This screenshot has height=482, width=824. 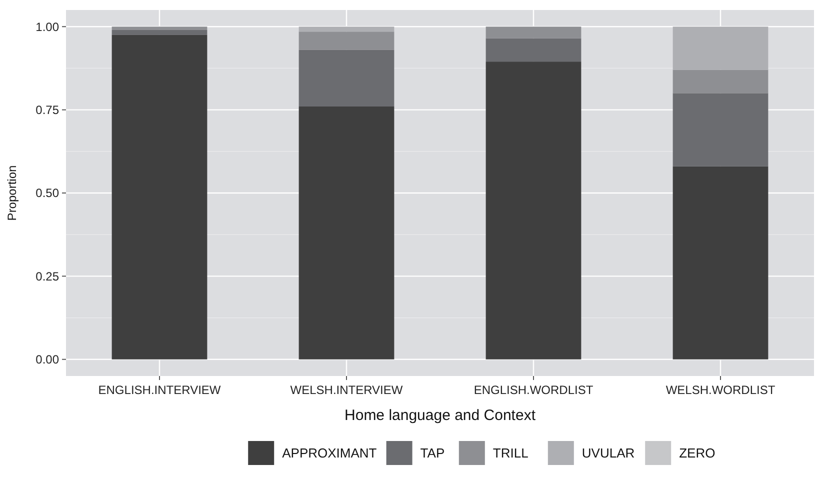 I want to click on legend-label: APPROXIMANT, so click(x=329, y=453).